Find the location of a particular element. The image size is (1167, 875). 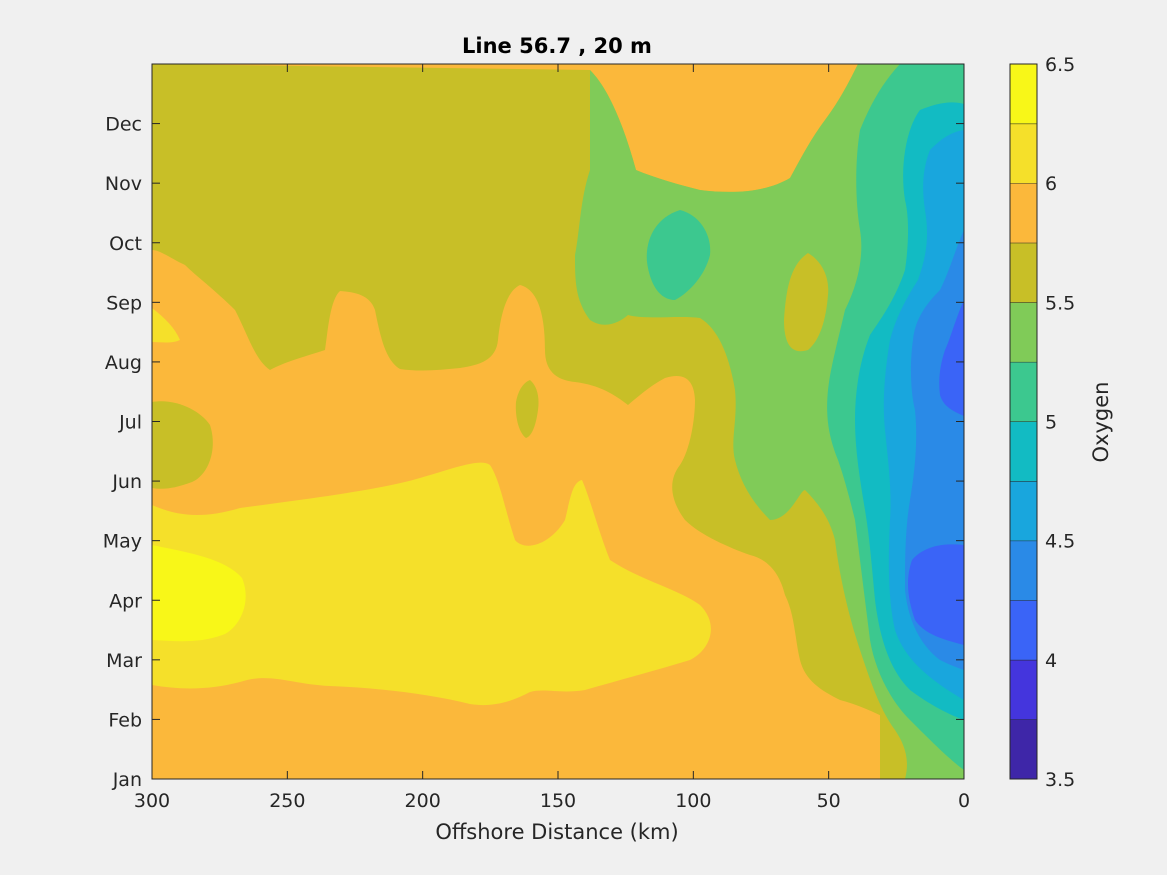

x-axis-label: Offshore Distance (km) is located at coordinates (556, 832).